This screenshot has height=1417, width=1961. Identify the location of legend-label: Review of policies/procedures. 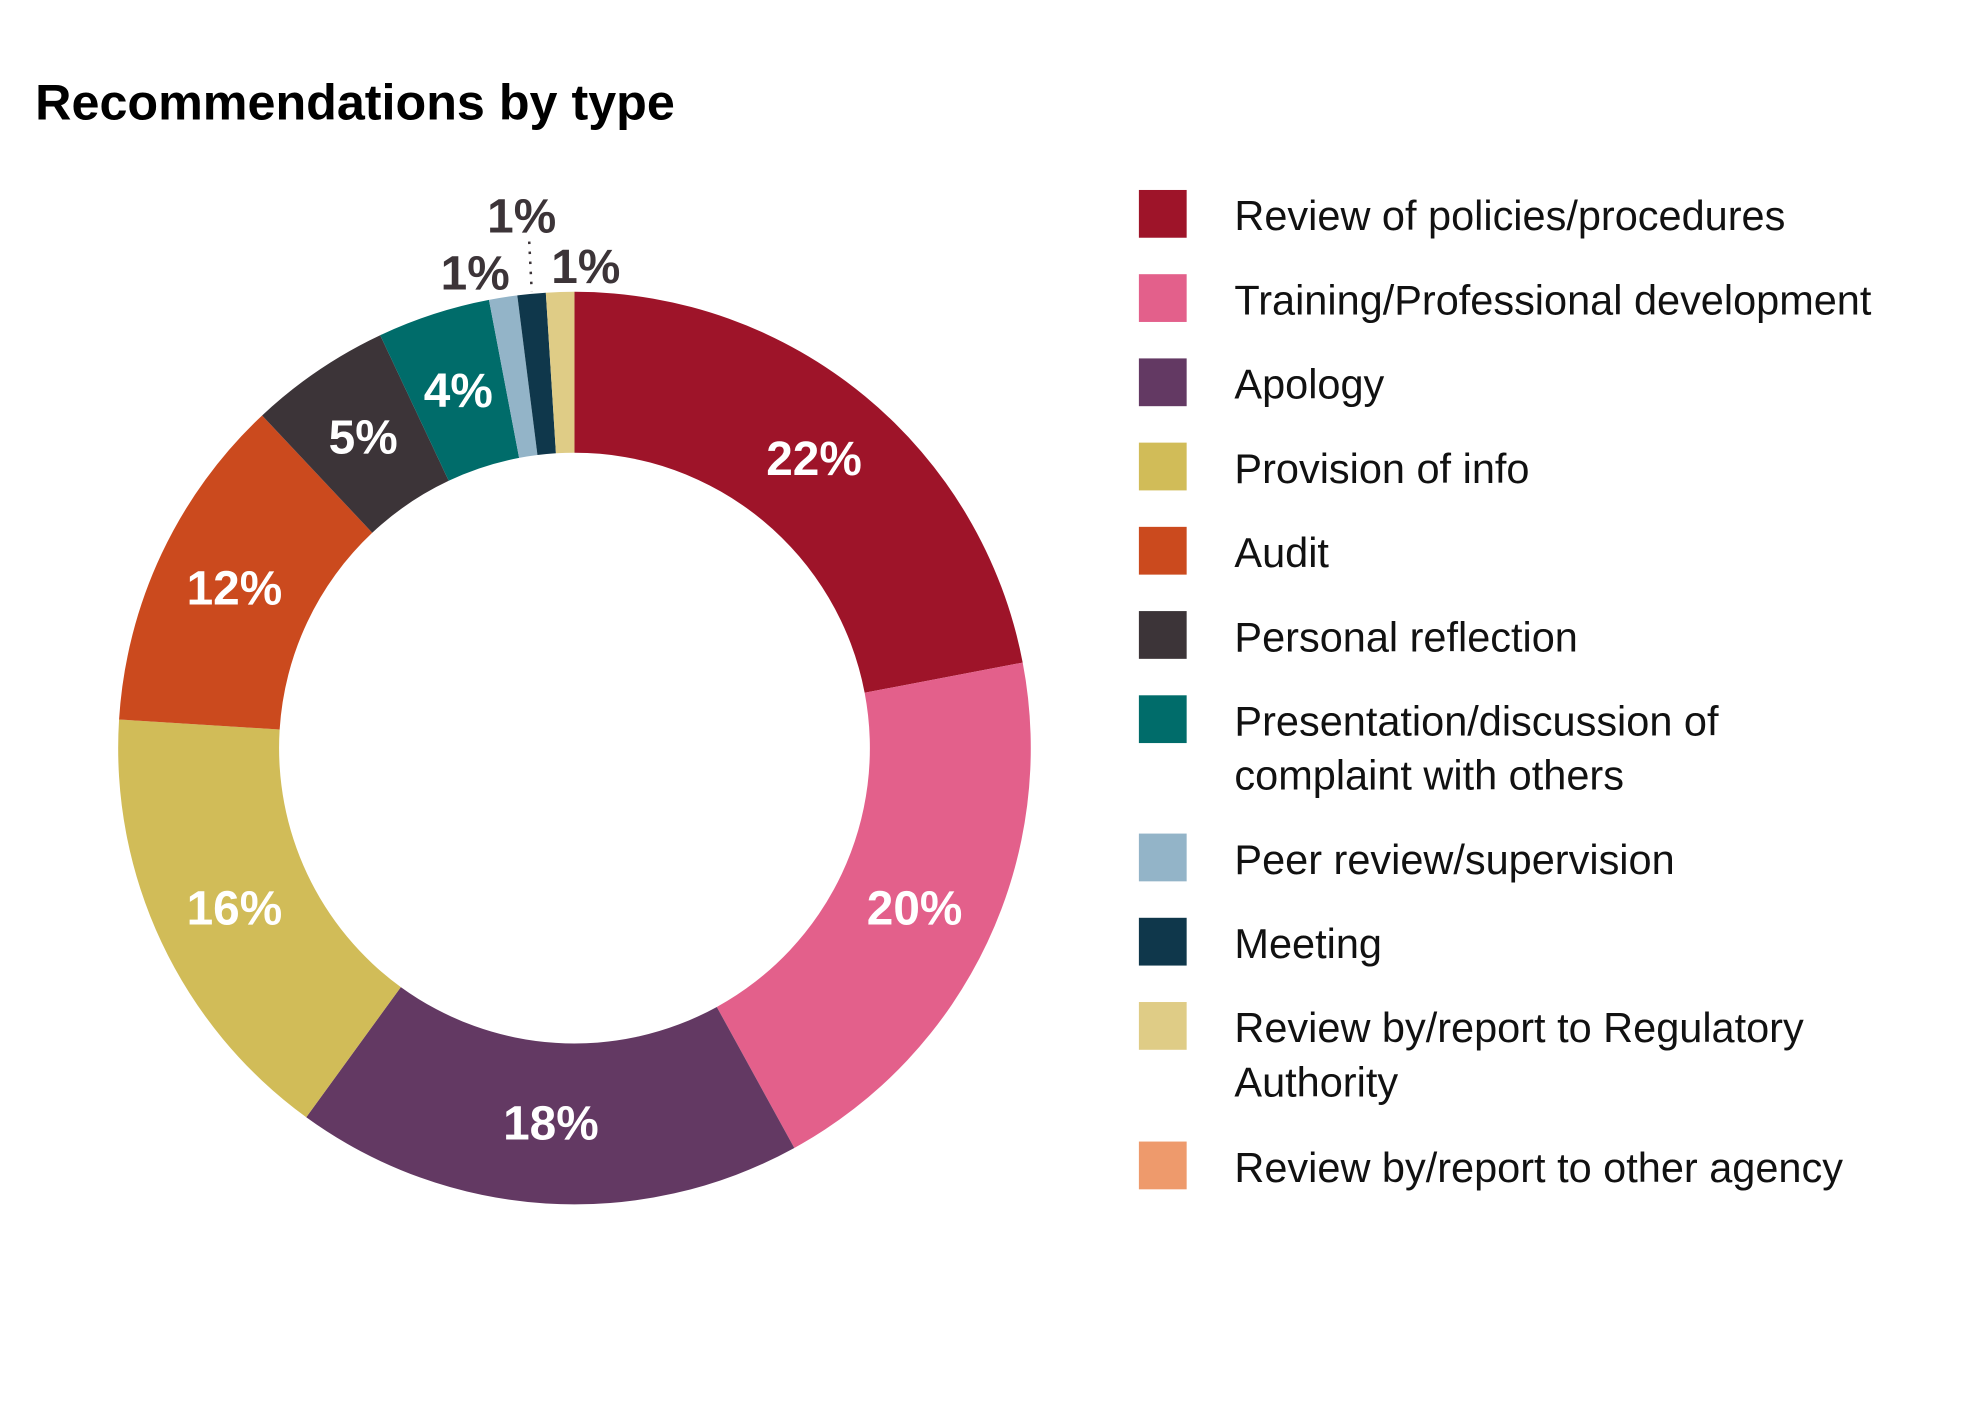
(1509, 215).